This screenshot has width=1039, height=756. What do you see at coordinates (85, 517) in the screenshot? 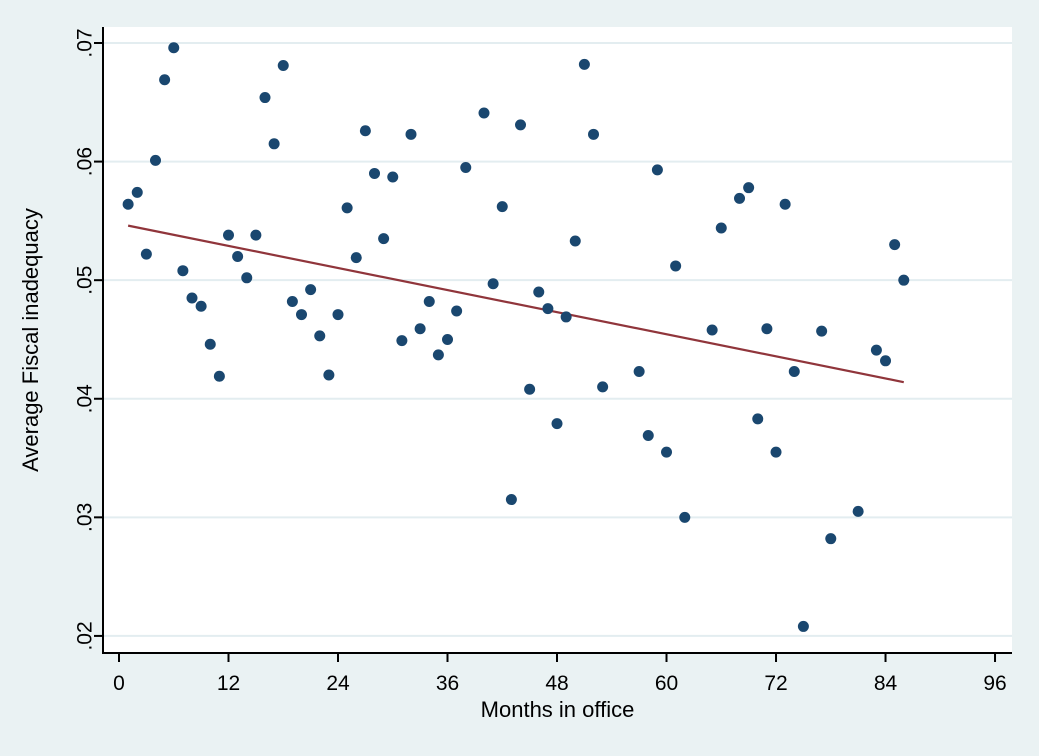
I see `y-tick-label: .03` at bounding box center [85, 517].